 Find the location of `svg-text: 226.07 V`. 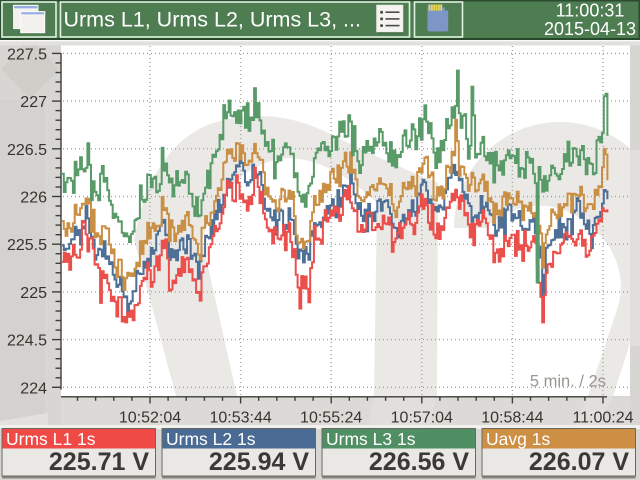

svg-text: 226.07 V is located at coordinates (579, 462).